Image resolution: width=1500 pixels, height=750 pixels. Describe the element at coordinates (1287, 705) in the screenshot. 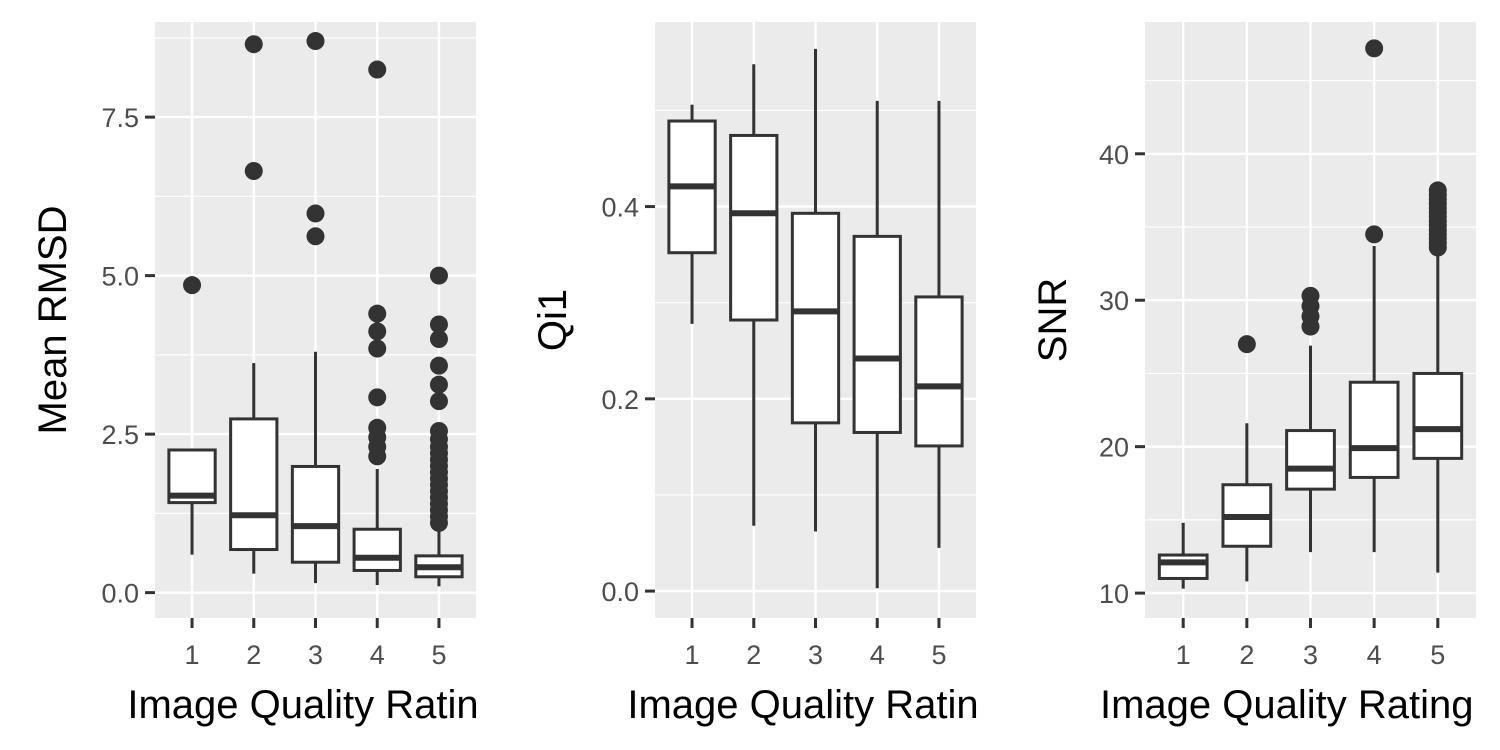

I see `x-axis-title-snr: Image Quality Rating` at that location.